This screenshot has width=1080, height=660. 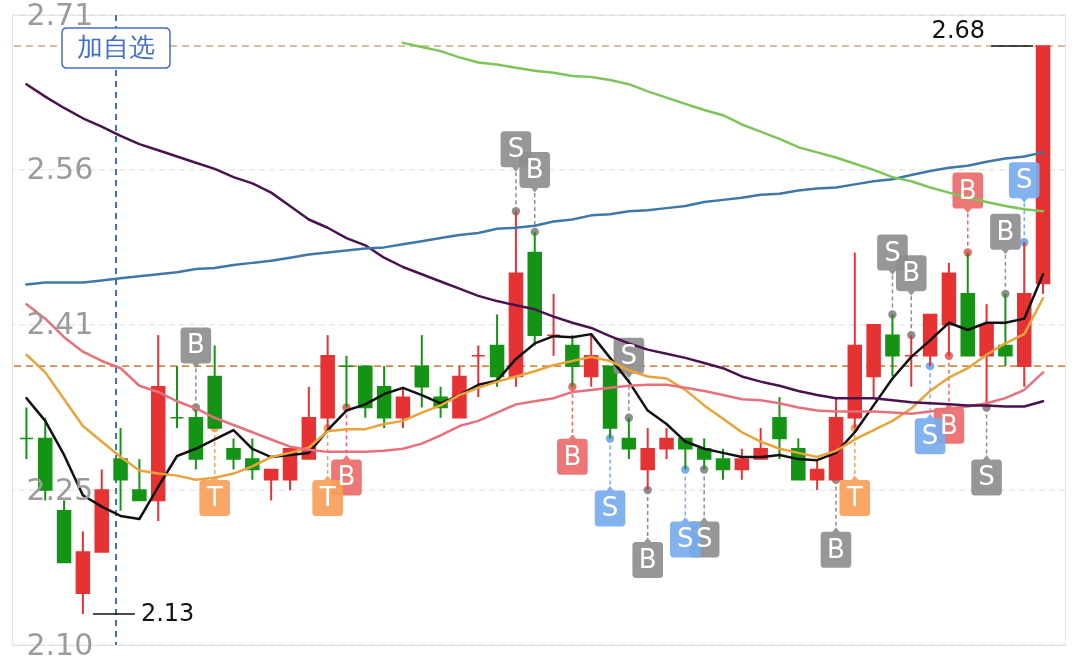 I want to click on annotation: 加自选, so click(x=116, y=47).